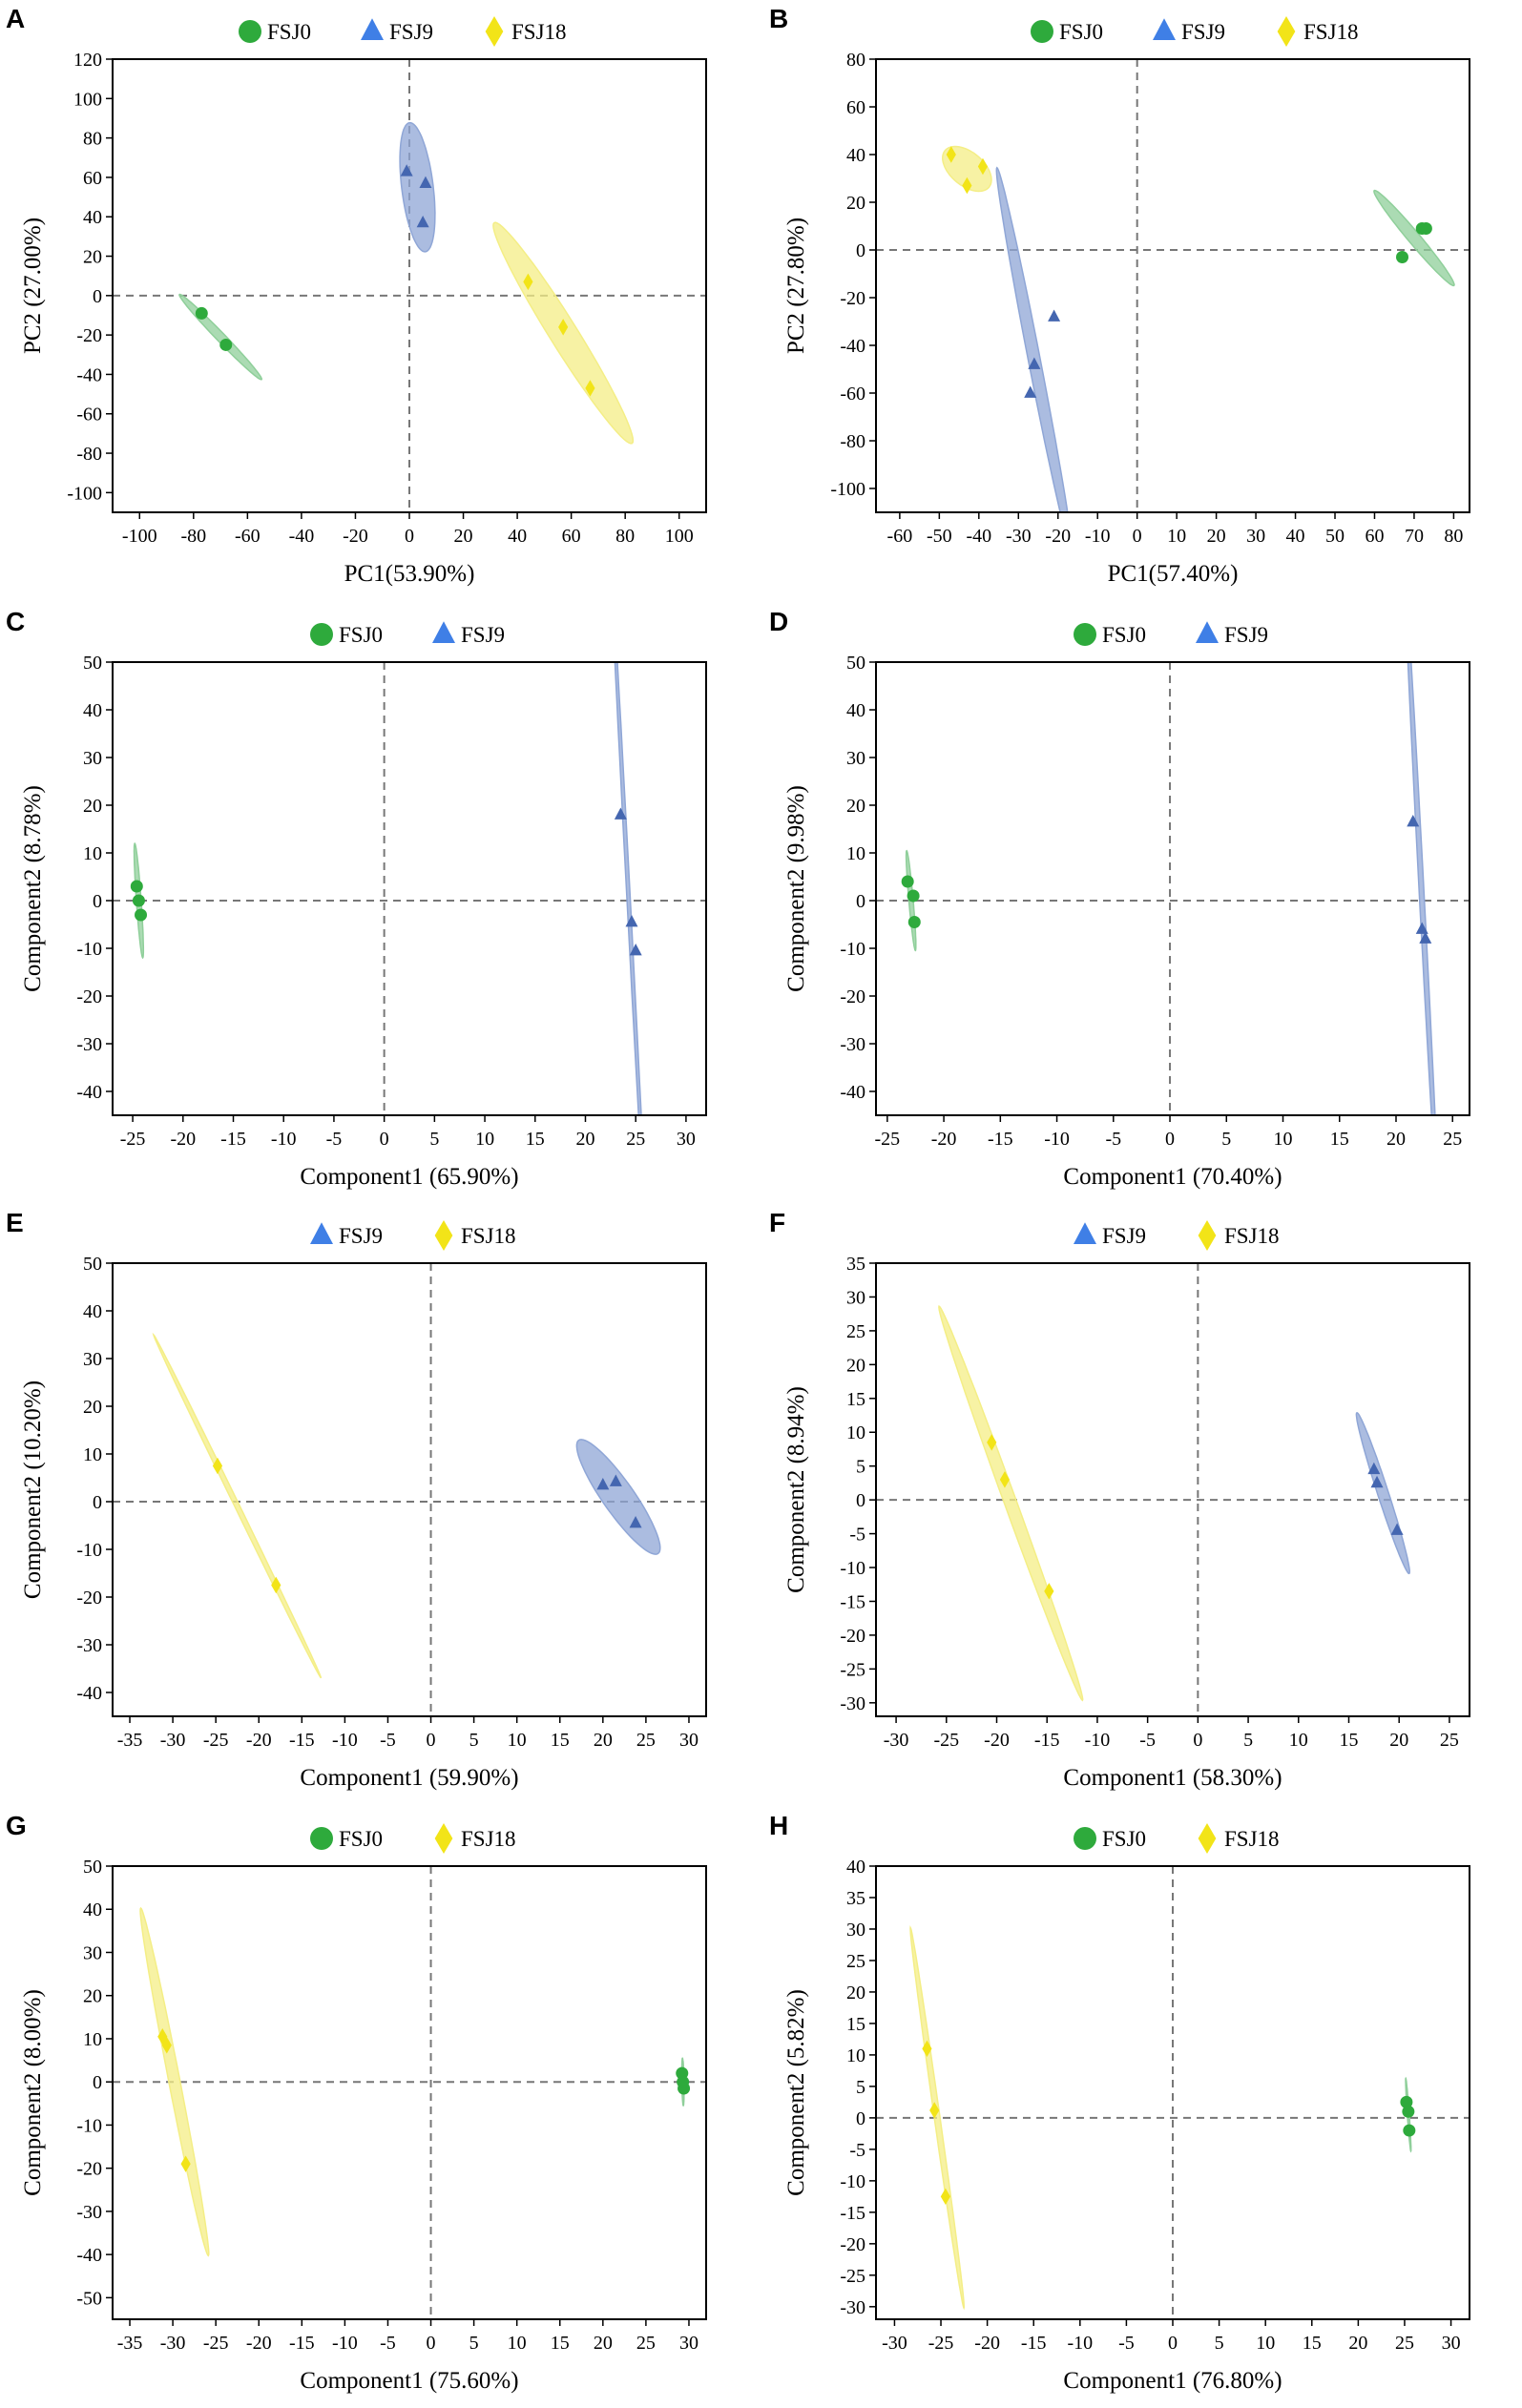 The height and width of the screenshot is (2408, 1522). I want to click on y-tick-label: 60, so click(92, 178).